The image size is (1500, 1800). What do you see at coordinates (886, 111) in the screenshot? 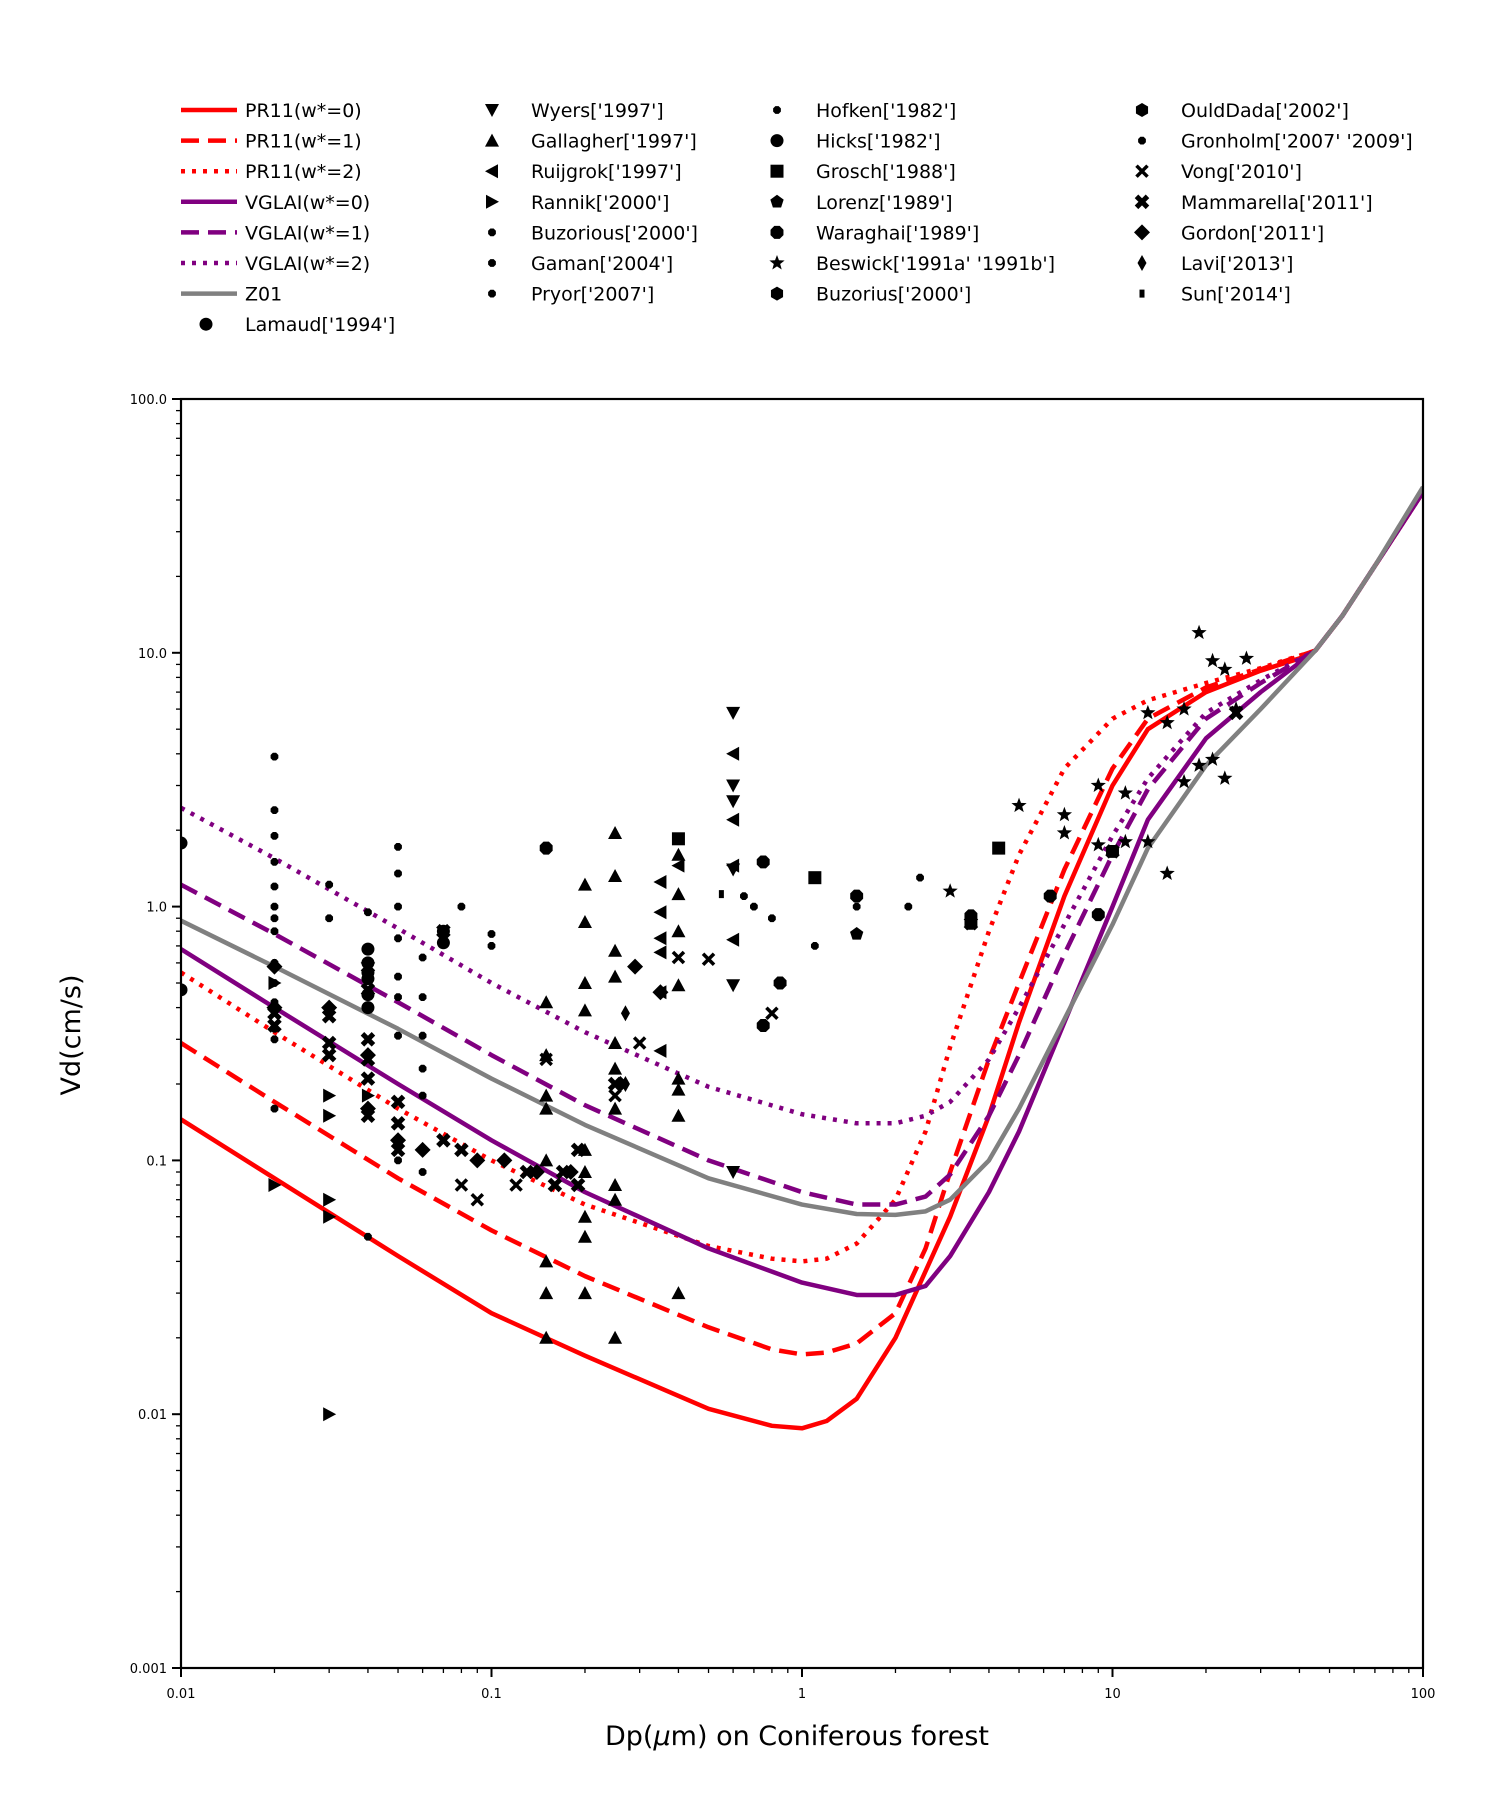
I see `legend-label: Hofken['1982']` at bounding box center [886, 111].